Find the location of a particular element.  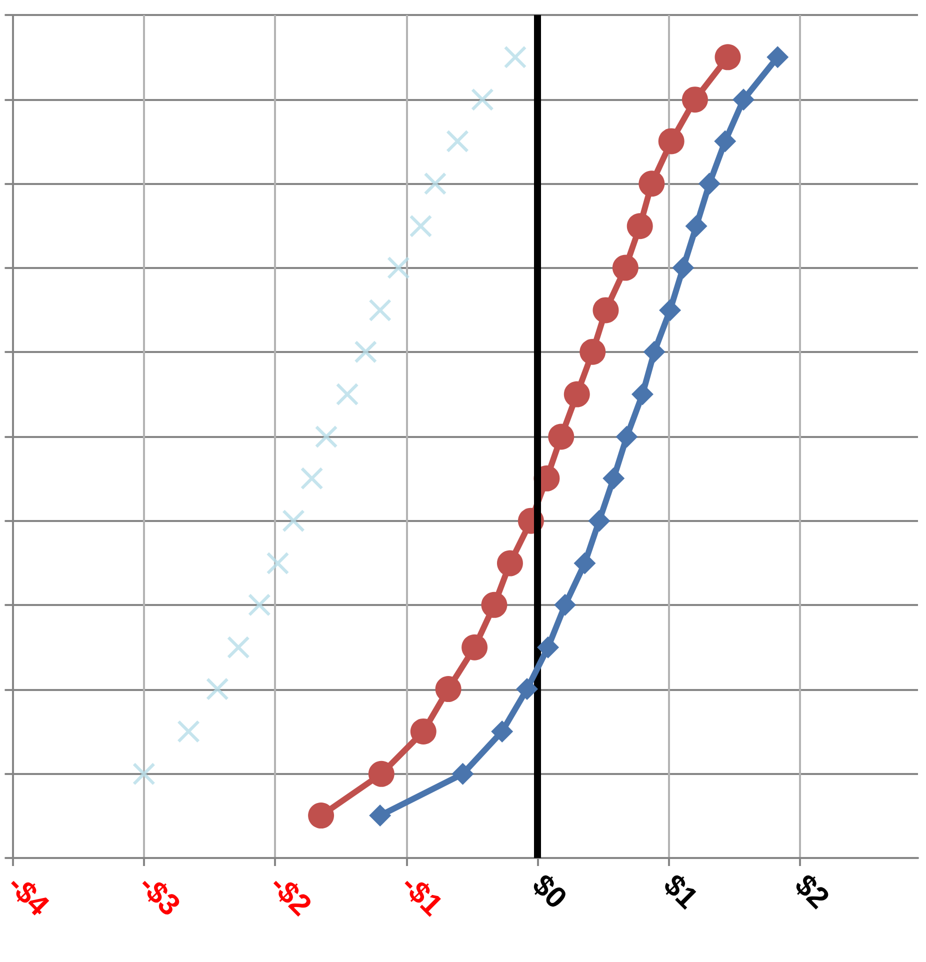

x-tick-label: $1 is located at coordinates (680, 892).